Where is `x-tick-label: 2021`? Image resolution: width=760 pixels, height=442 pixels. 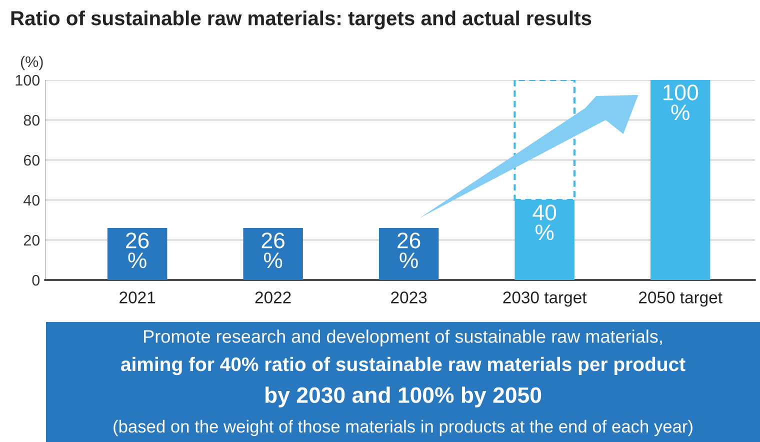
x-tick-label: 2021 is located at coordinates (138, 298).